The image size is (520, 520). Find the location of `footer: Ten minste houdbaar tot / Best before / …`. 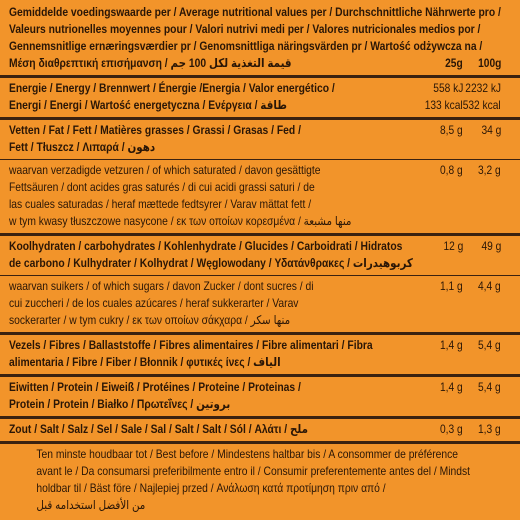

footer: Ten minste houdbaar tot / Best before / … is located at coordinates (260, 480).